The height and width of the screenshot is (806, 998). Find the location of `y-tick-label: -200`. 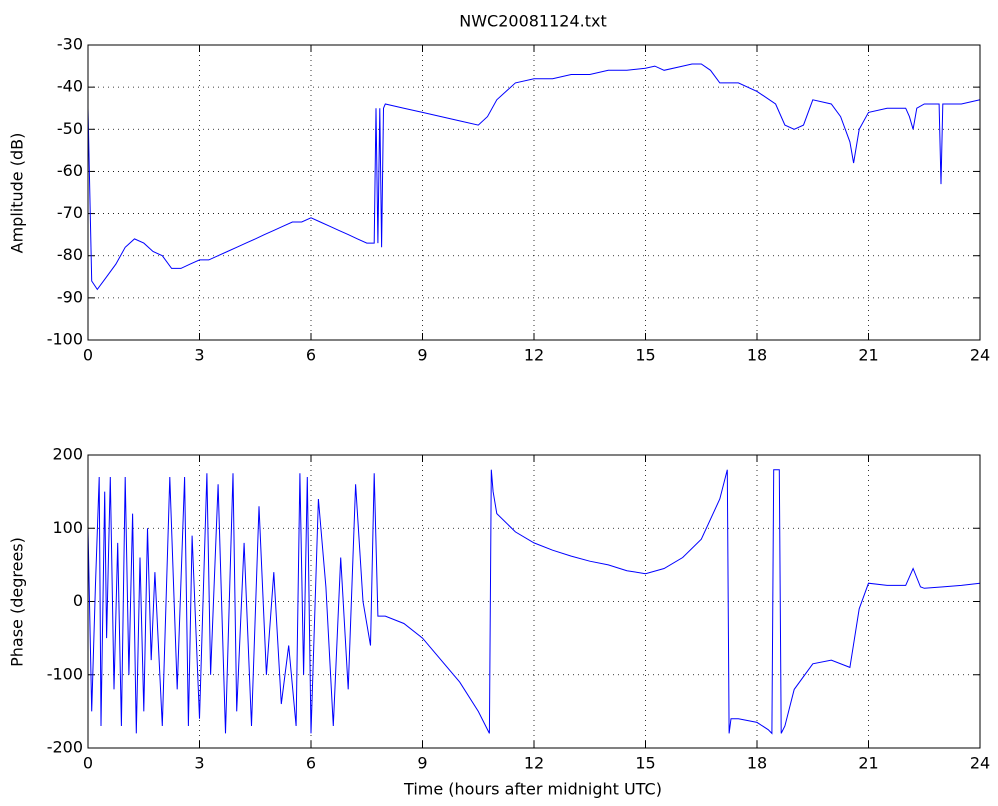

y-tick-label: -200 is located at coordinates (65, 747).